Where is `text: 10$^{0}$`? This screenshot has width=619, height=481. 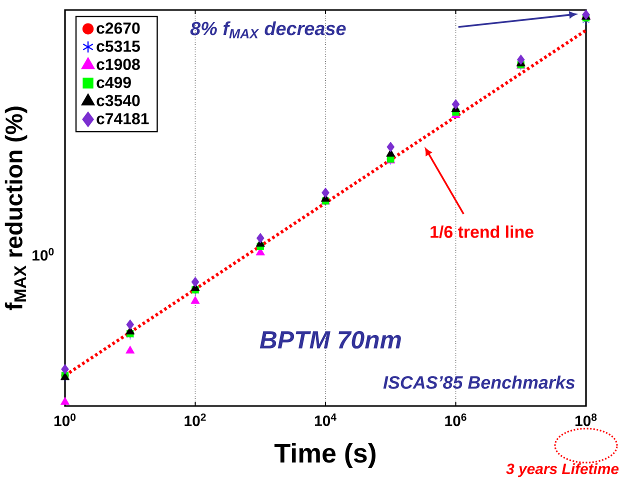
text: 10$^{0}$ is located at coordinates (43, 254).